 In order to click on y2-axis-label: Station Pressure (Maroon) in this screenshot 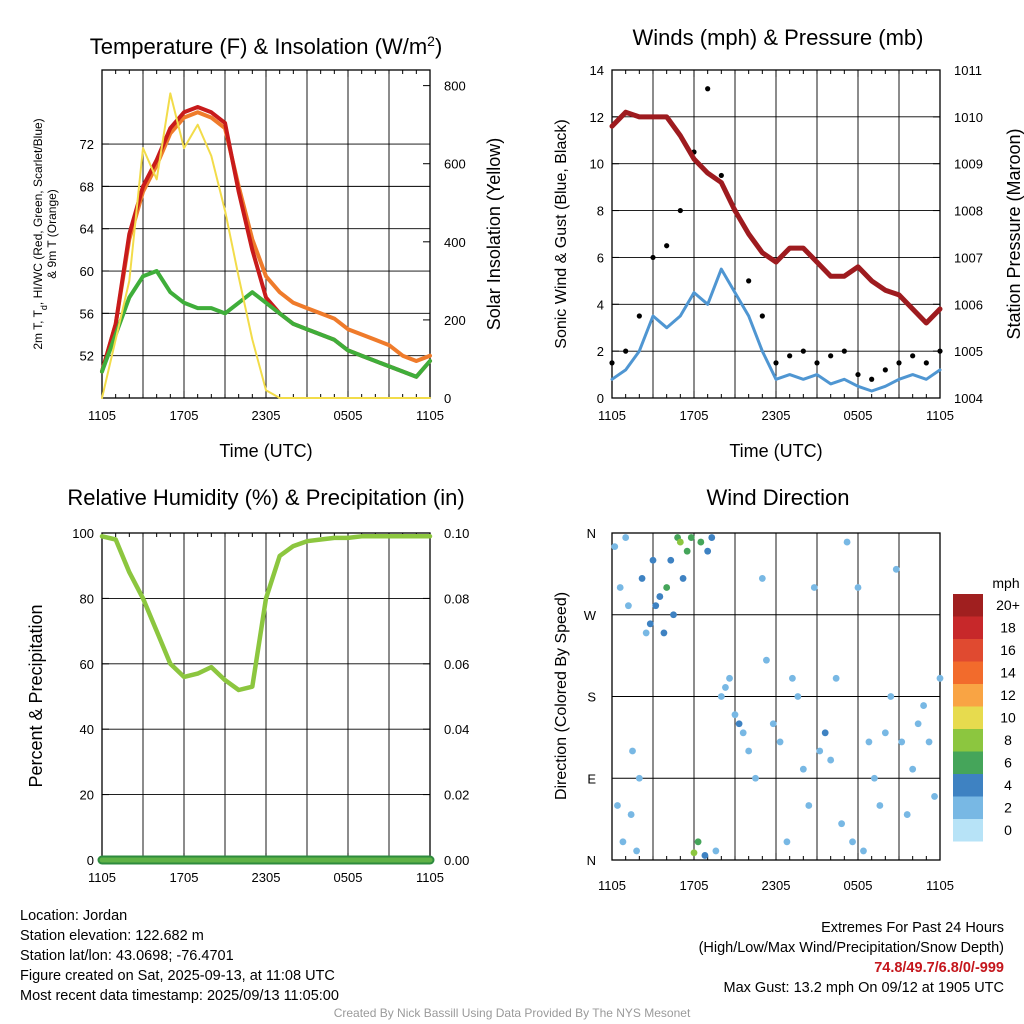, I will do `click(1014, 233)`.